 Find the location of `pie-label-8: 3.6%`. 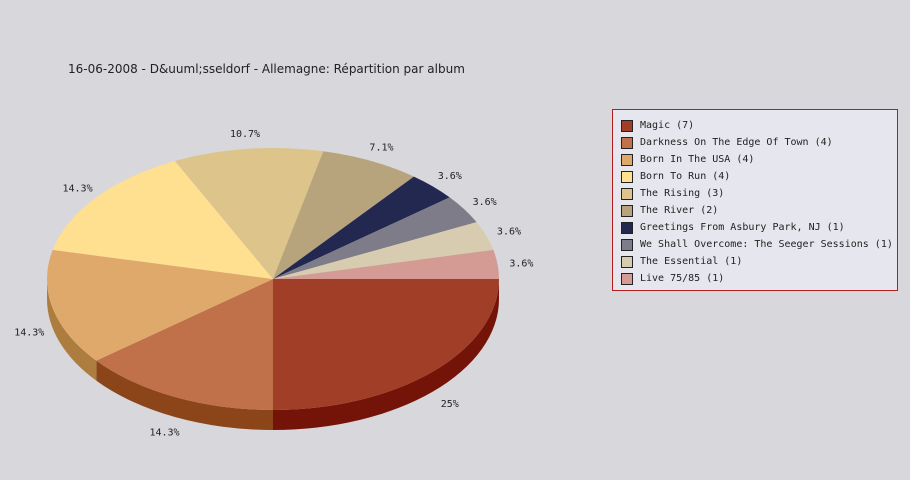

pie-label-8: 3.6% is located at coordinates (509, 231).